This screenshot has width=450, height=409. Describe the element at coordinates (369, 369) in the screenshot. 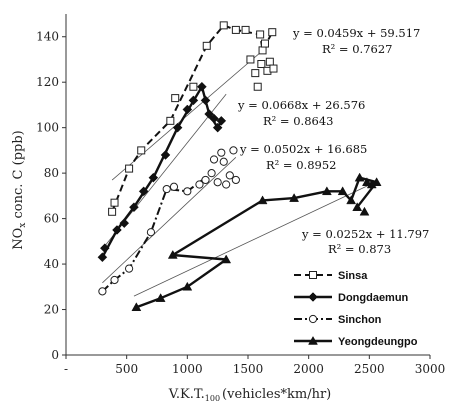

I see `x-tick-label: 2500` at that location.